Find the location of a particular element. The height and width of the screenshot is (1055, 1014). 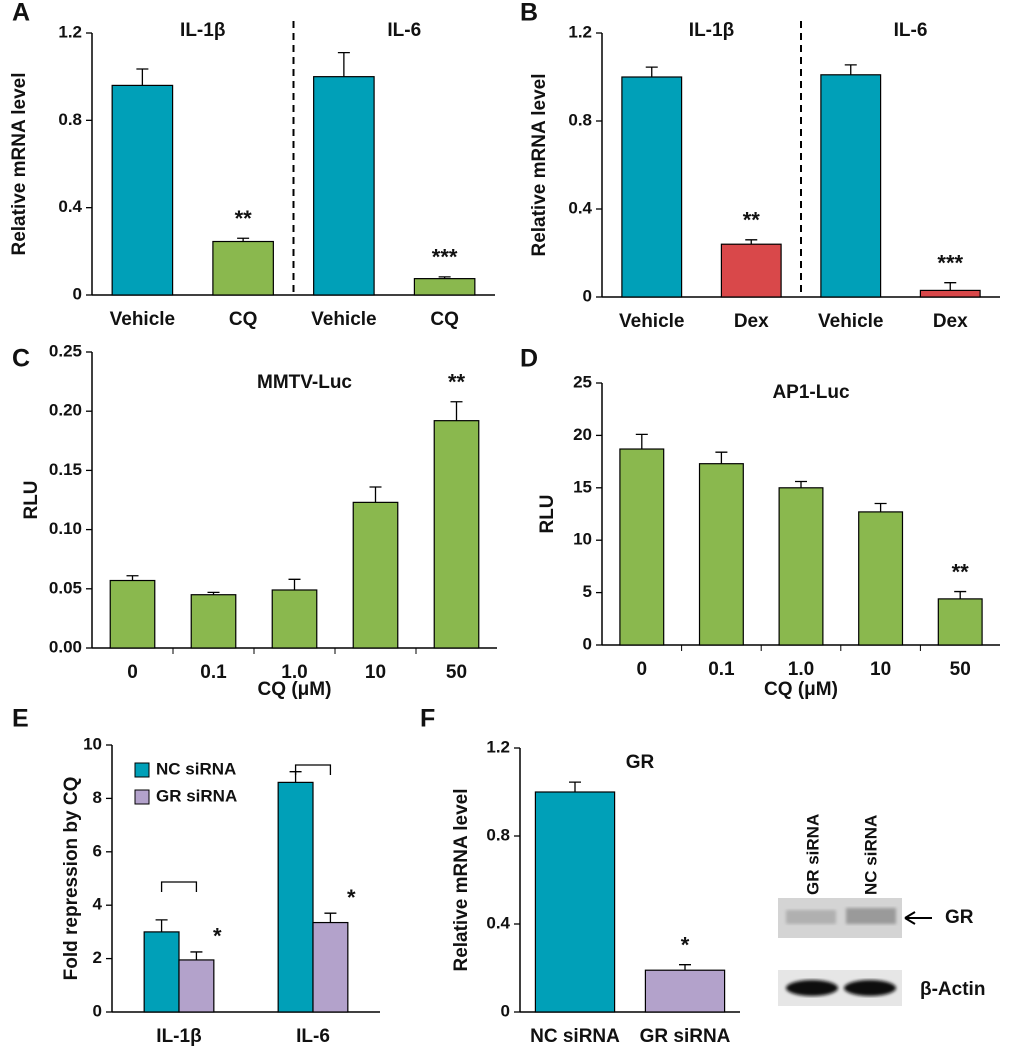

y-tick-label: 8 is located at coordinates (97, 797).